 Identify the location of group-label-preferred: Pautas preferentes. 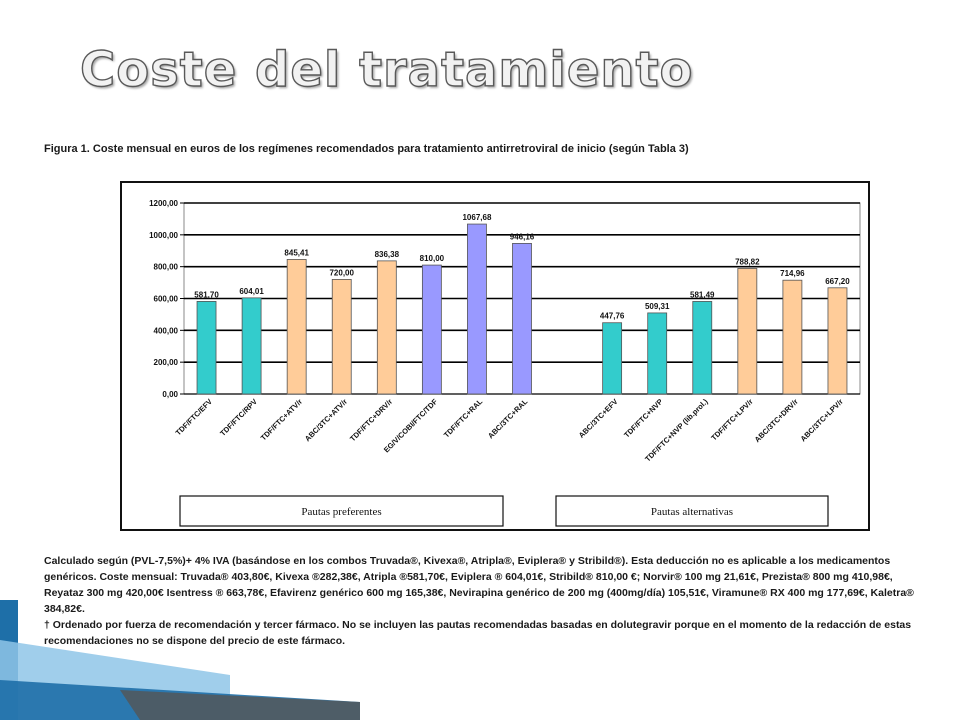
(341, 512).